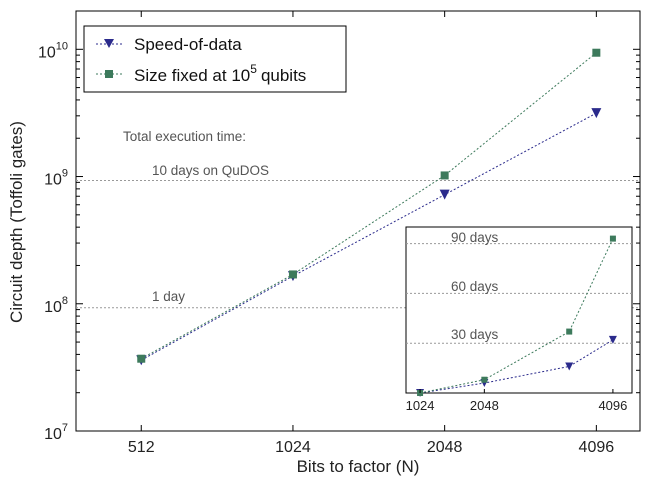 This screenshot has height=481, width=654. What do you see at coordinates (475, 334) in the screenshot?
I see `inset-label-30-days: 30 days` at bounding box center [475, 334].